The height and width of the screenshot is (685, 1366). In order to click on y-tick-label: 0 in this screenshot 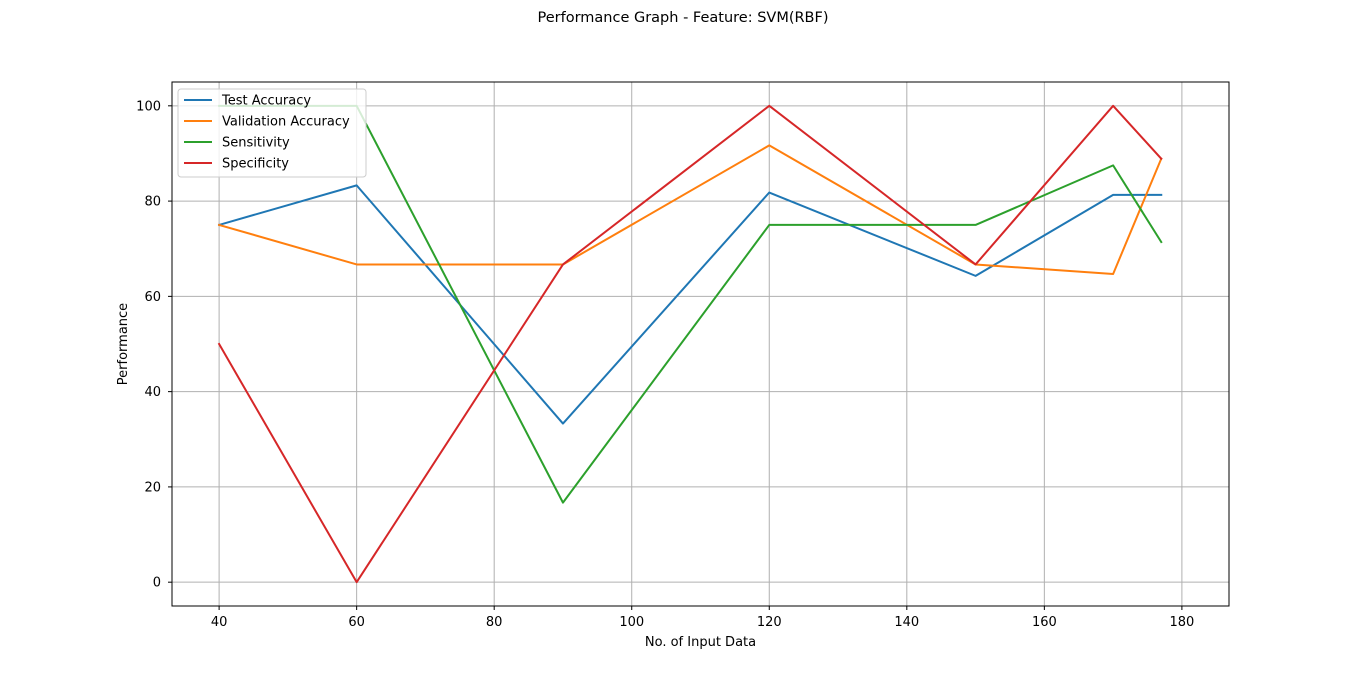, I will do `click(157, 583)`.